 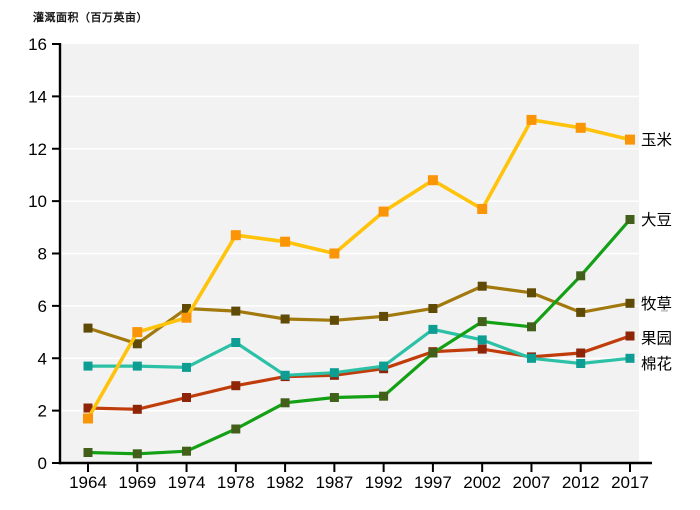 I want to click on x-tick-label: 1987, so click(x=334, y=482).